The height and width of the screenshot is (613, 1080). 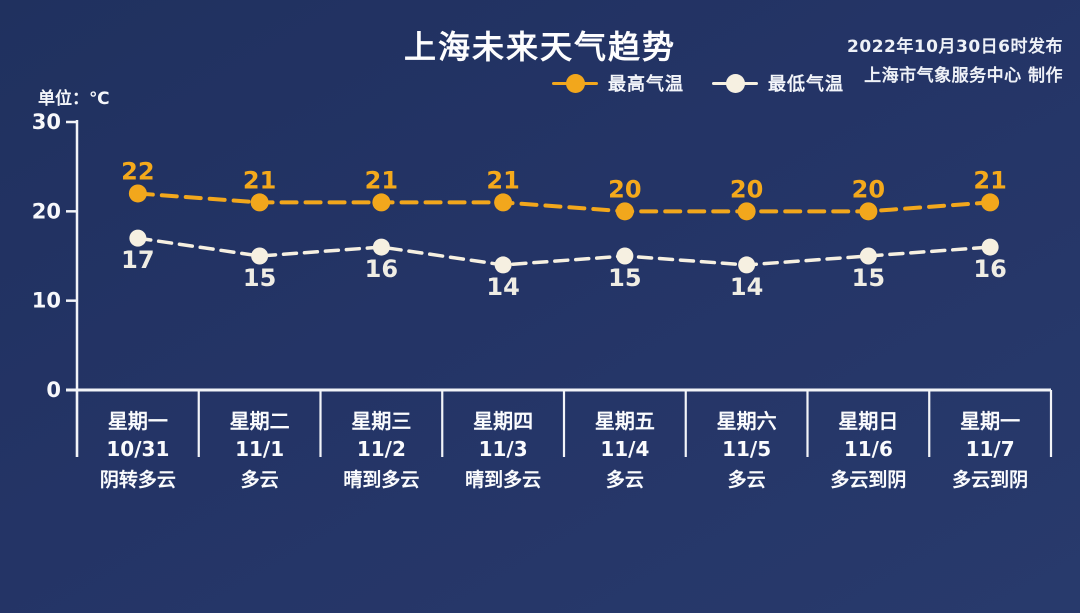 I want to click on max-temp-value-label: 22, so click(x=137, y=171).